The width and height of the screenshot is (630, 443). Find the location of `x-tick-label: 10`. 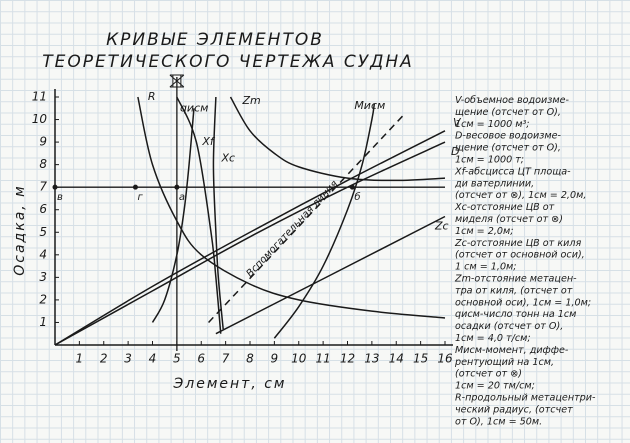

x-tick-label: 10 is located at coordinates (299, 359).